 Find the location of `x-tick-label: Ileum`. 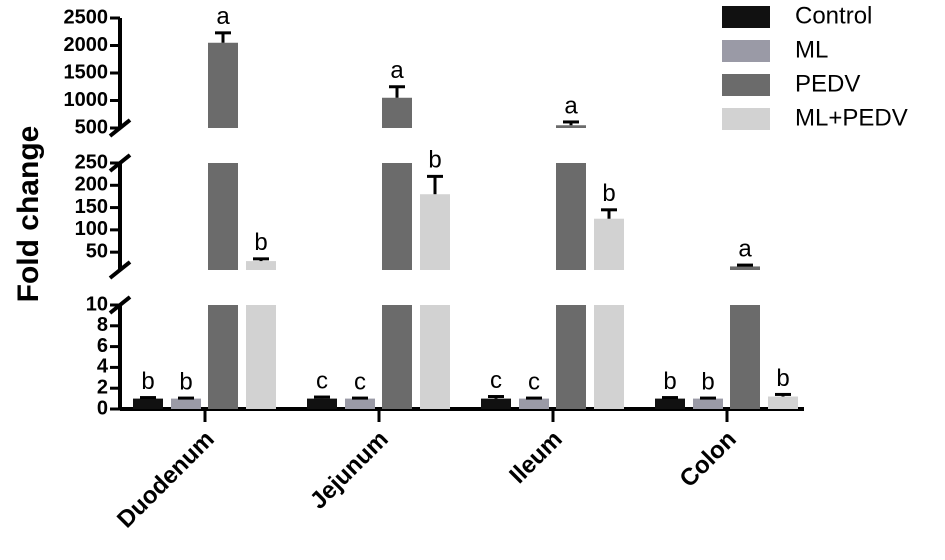

x-tick-label: Ileum is located at coordinates (535, 457).